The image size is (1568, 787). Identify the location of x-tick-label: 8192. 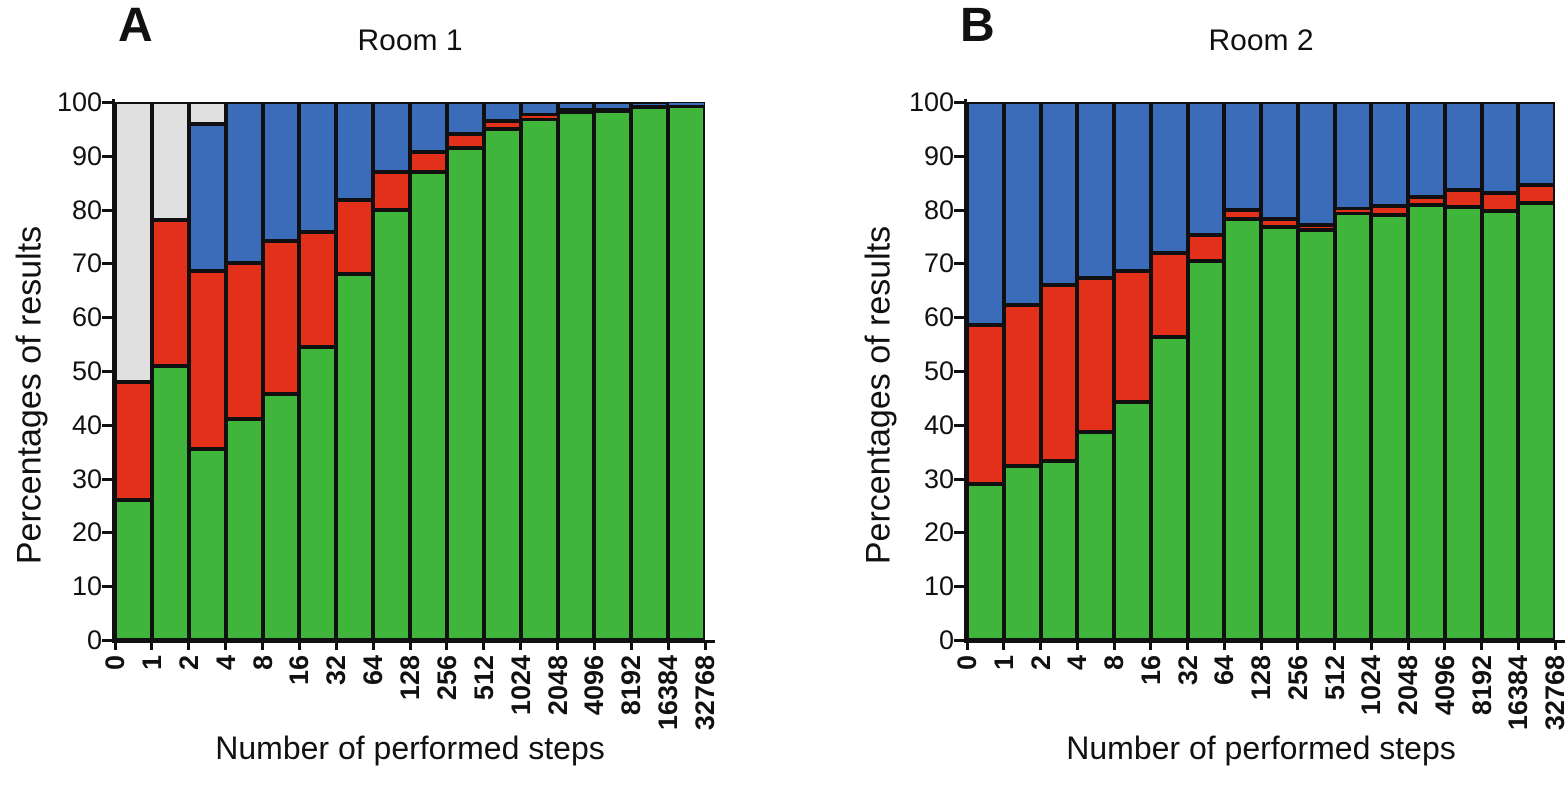
(631, 685).